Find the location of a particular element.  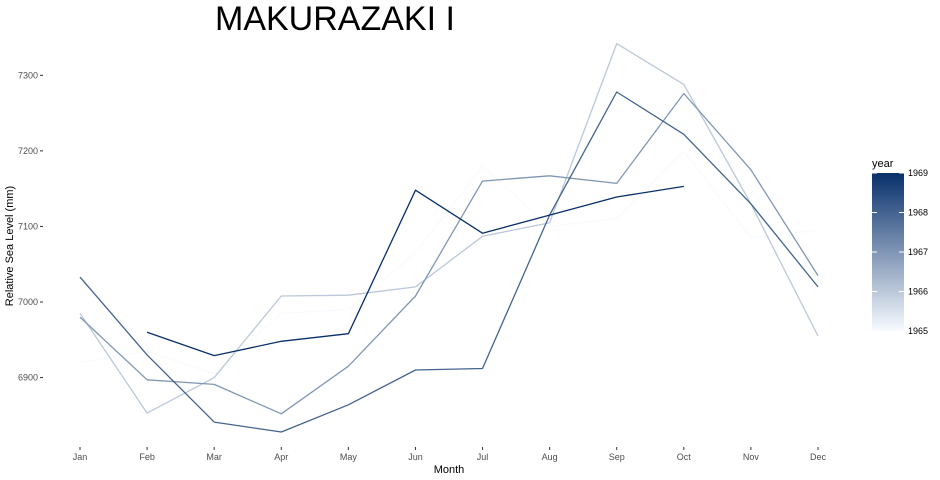

x-tick-label: Aug is located at coordinates (550, 457).